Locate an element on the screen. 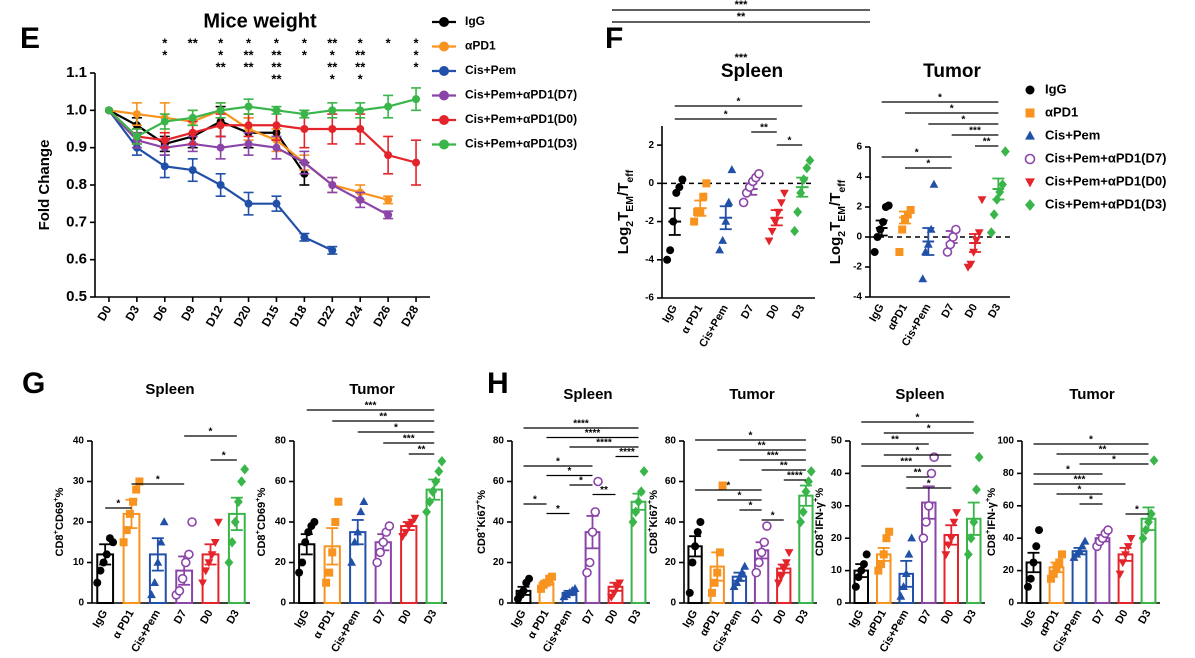  legend-label: IgG is located at coordinates (475, 21).